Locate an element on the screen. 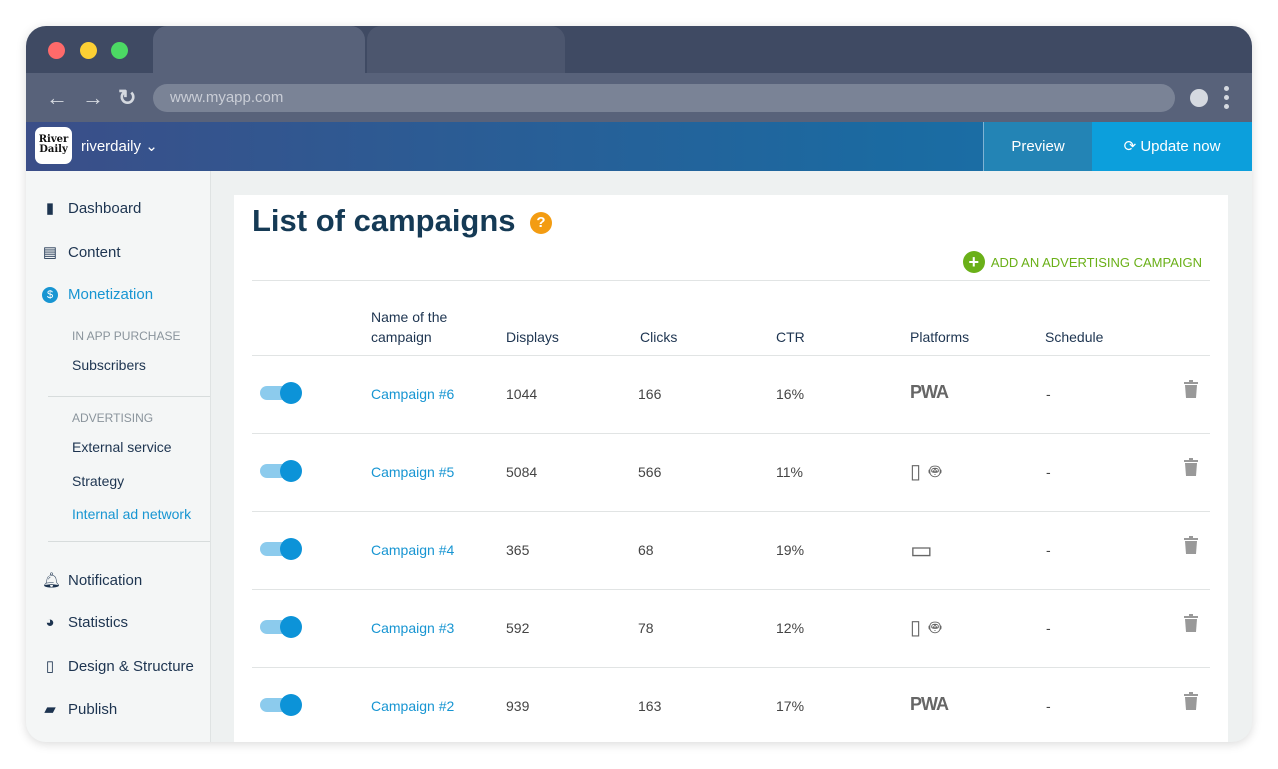 This screenshot has width=1278, height=769. clicks-value: 163 is located at coordinates (650, 706).